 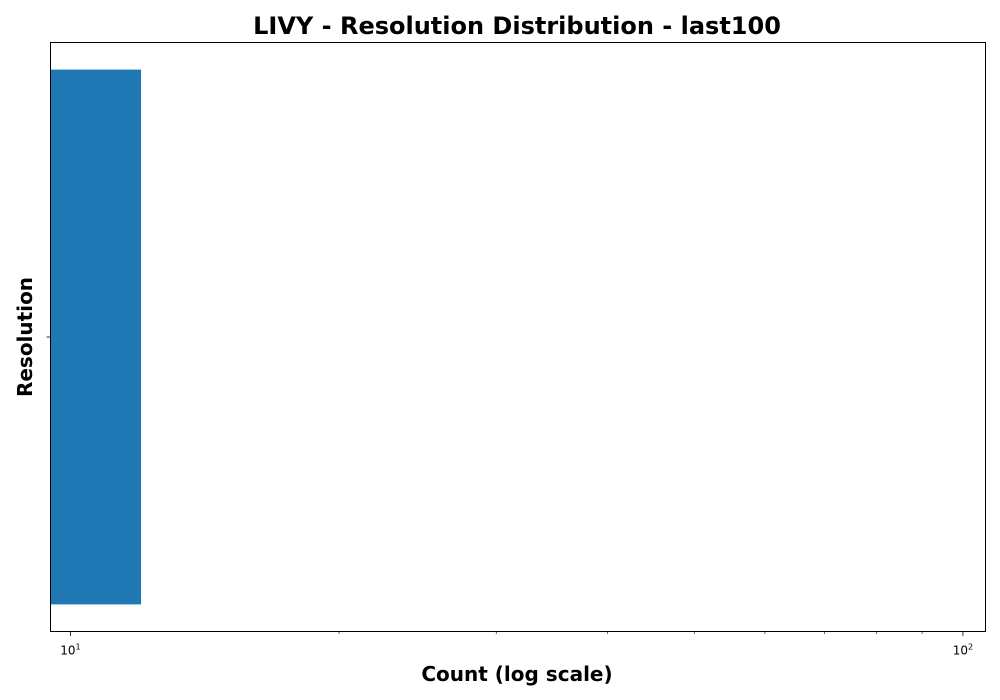 I want to click on bar, so click(x=96, y=337).